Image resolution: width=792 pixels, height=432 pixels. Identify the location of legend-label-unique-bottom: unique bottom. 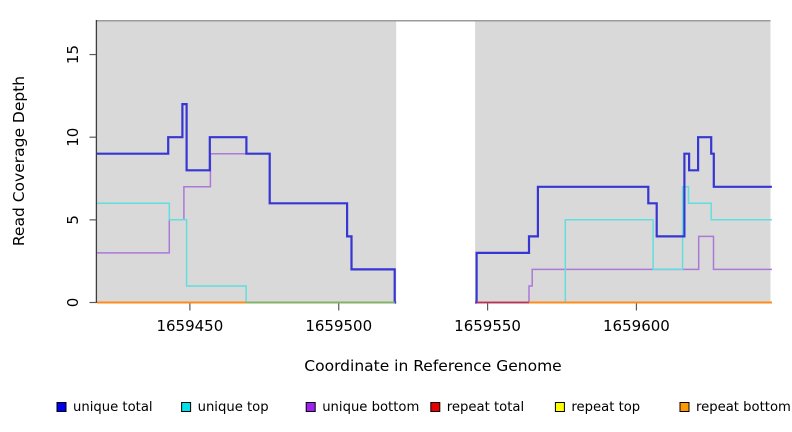
(370, 407).